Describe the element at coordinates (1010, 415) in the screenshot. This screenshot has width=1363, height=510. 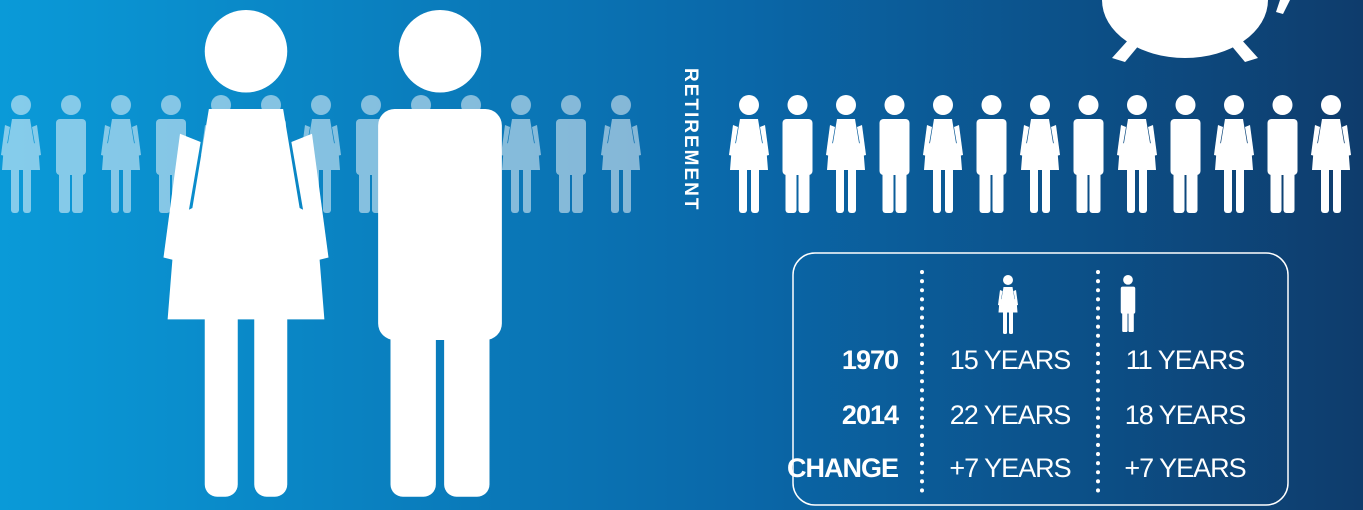
I see `women-years: 22 YEARS` at that location.